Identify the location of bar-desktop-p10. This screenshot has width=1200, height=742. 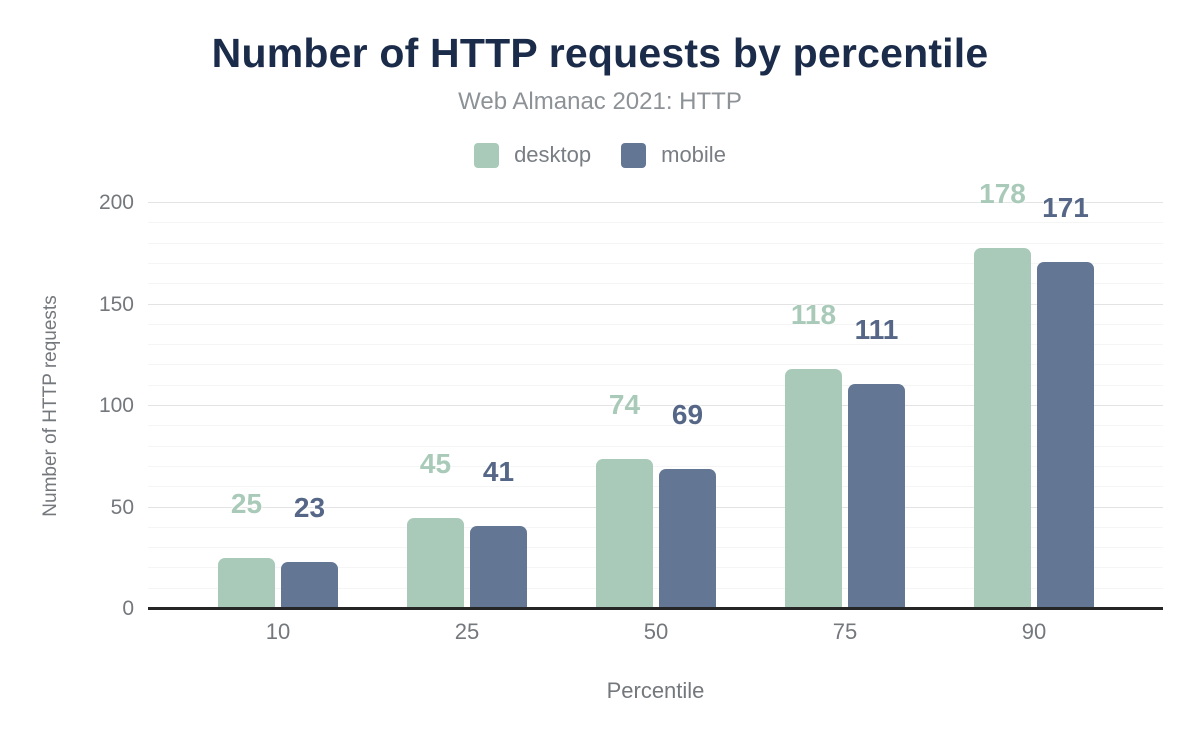
(246, 583).